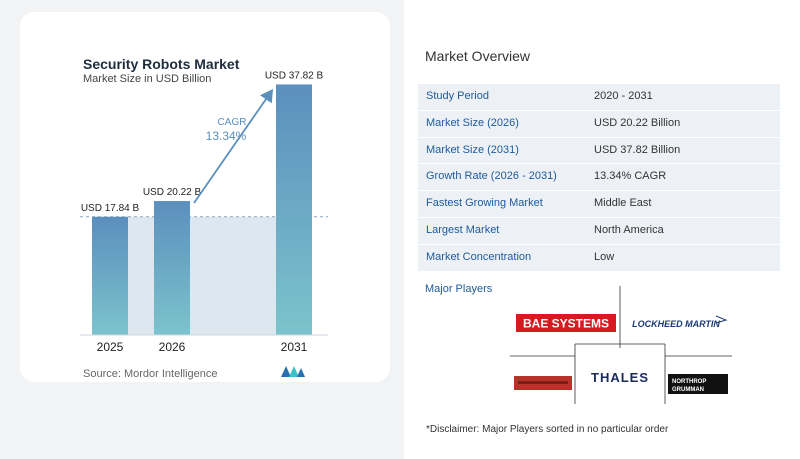 Image resolution: width=800 pixels, height=459 pixels. I want to click on row-label: Study Period, so click(457, 96).